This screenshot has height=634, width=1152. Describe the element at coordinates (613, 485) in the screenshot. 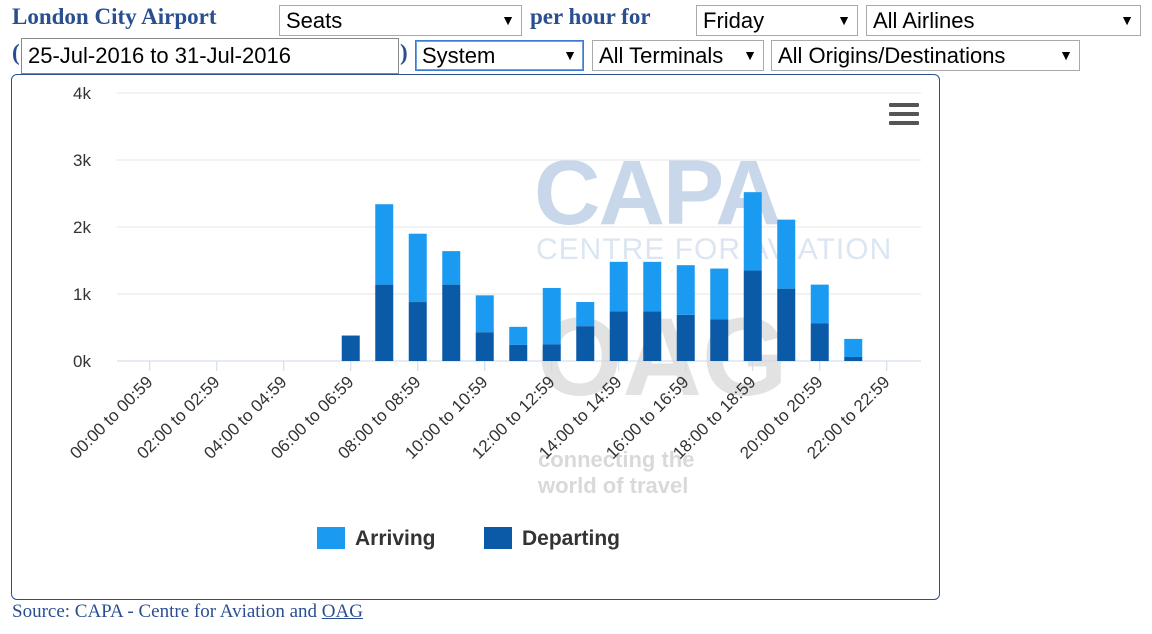

I see `oag-tagline-line-2: world of travel` at that location.